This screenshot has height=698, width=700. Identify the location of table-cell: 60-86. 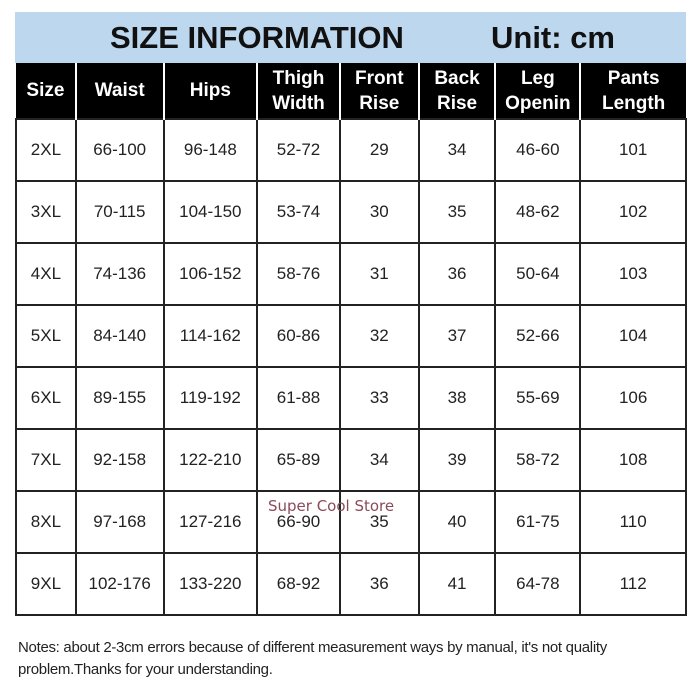
(298, 336).